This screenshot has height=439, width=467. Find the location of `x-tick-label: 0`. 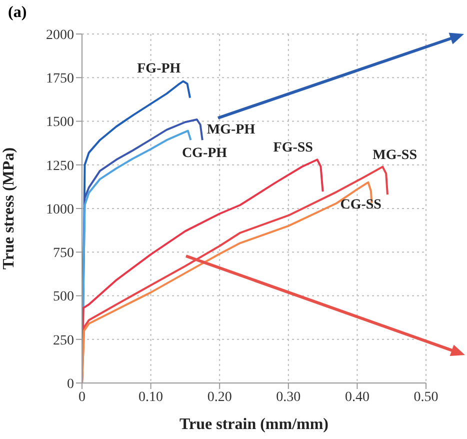

x-tick-label: 0 is located at coordinates (82, 397).